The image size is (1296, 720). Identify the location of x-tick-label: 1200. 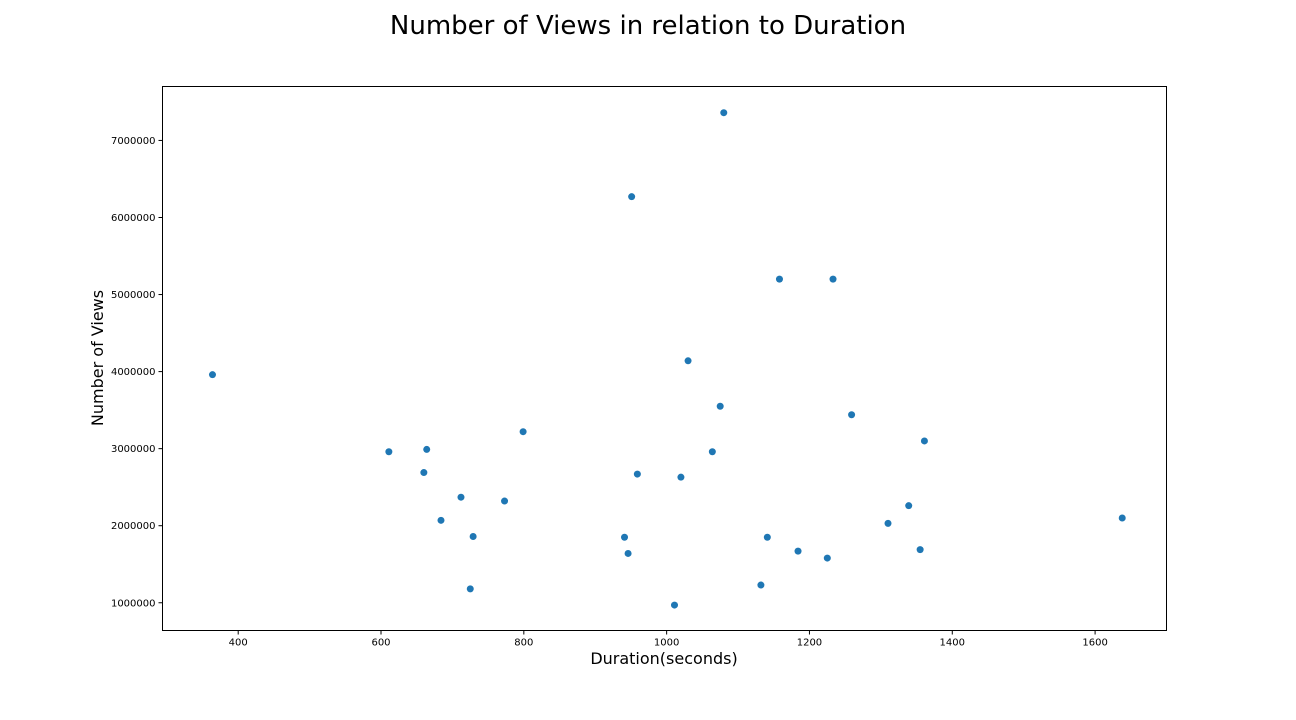
(809, 643).